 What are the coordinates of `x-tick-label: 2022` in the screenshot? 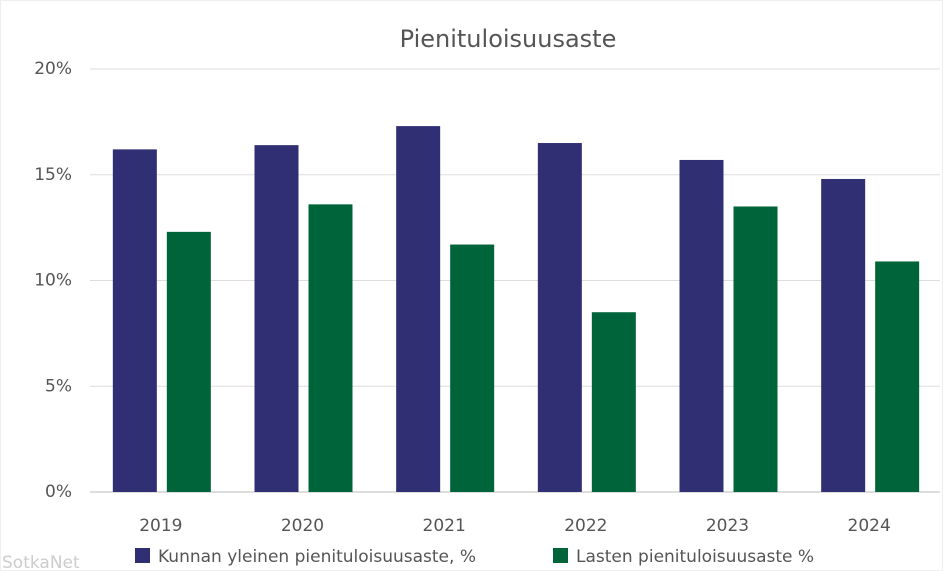 It's located at (585, 526).